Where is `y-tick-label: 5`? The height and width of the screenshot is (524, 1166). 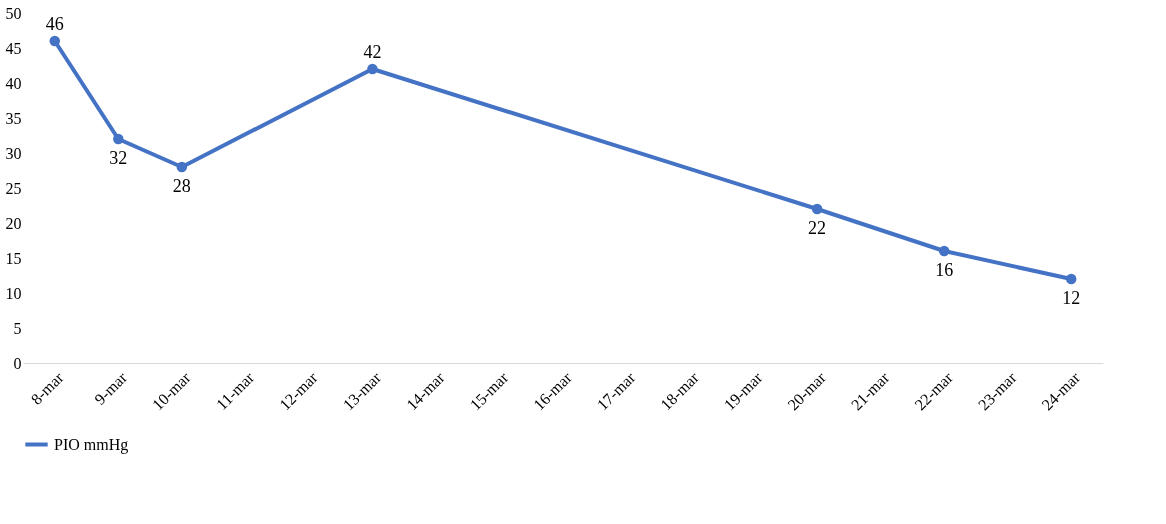 y-tick-label: 5 is located at coordinates (17, 328).